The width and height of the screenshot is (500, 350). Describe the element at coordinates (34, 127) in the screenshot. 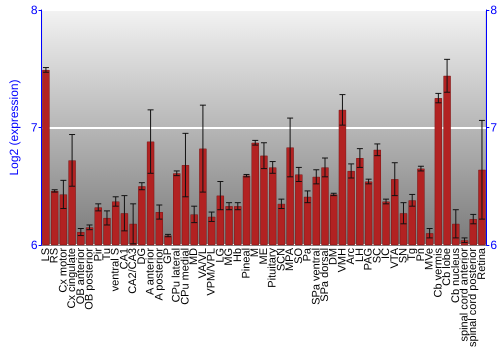

I see `y-tick-label: 7` at that location.